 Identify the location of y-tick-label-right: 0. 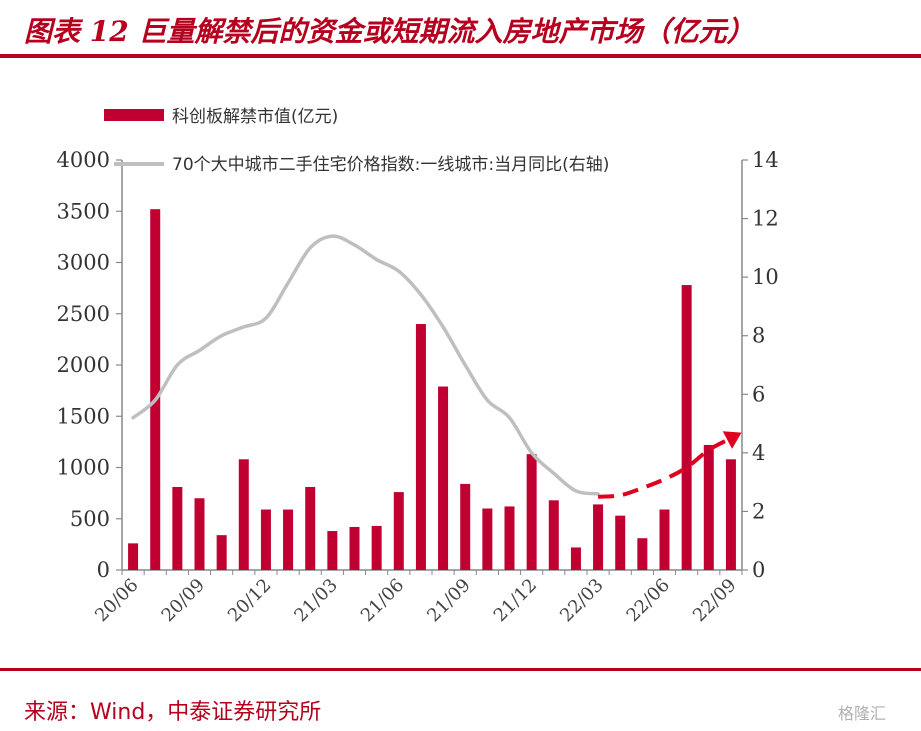
(758, 570).